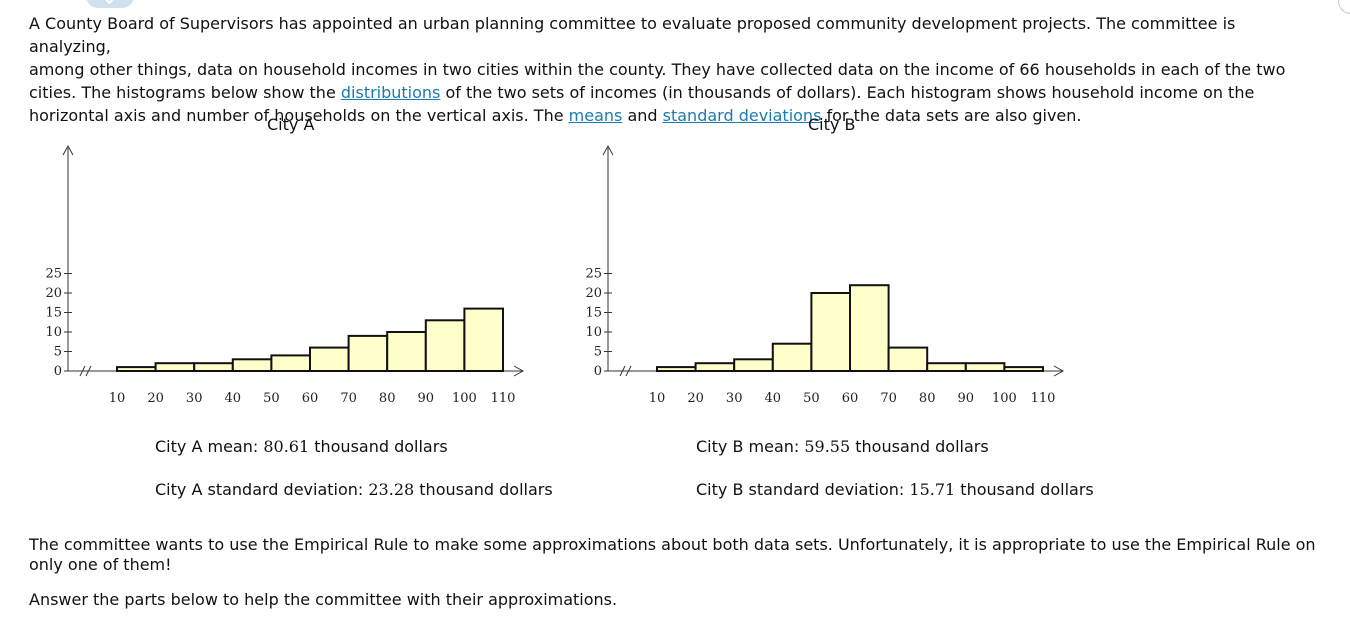  What do you see at coordinates (185, 92) in the screenshot?
I see `intro-line-3-start: cities. The histograms below show the` at bounding box center [185, 92].